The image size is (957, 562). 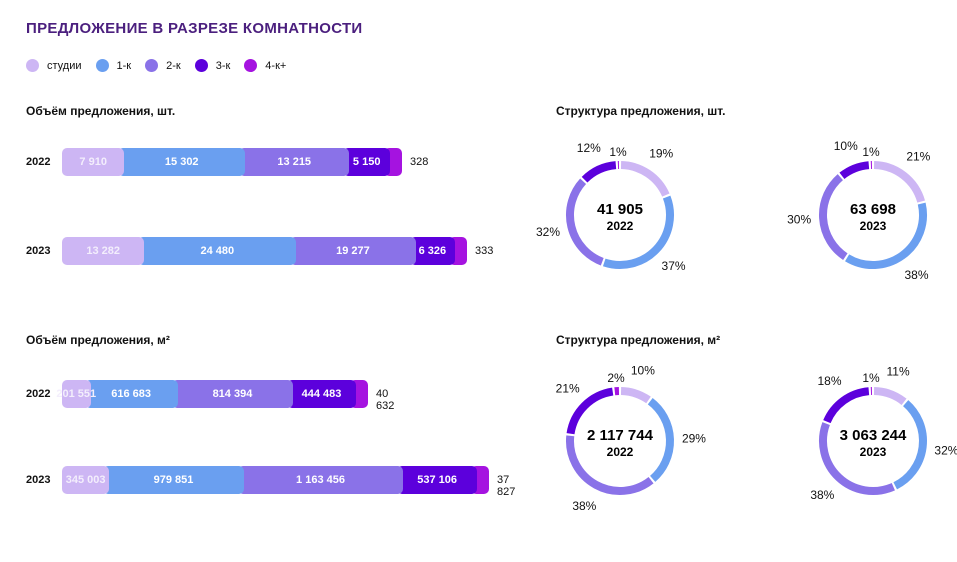 What do you see at coordinates (638, 340) in the screenshot?
I see `donut-area-title: Структура предложения, м²` at bounding box center [638, 340].